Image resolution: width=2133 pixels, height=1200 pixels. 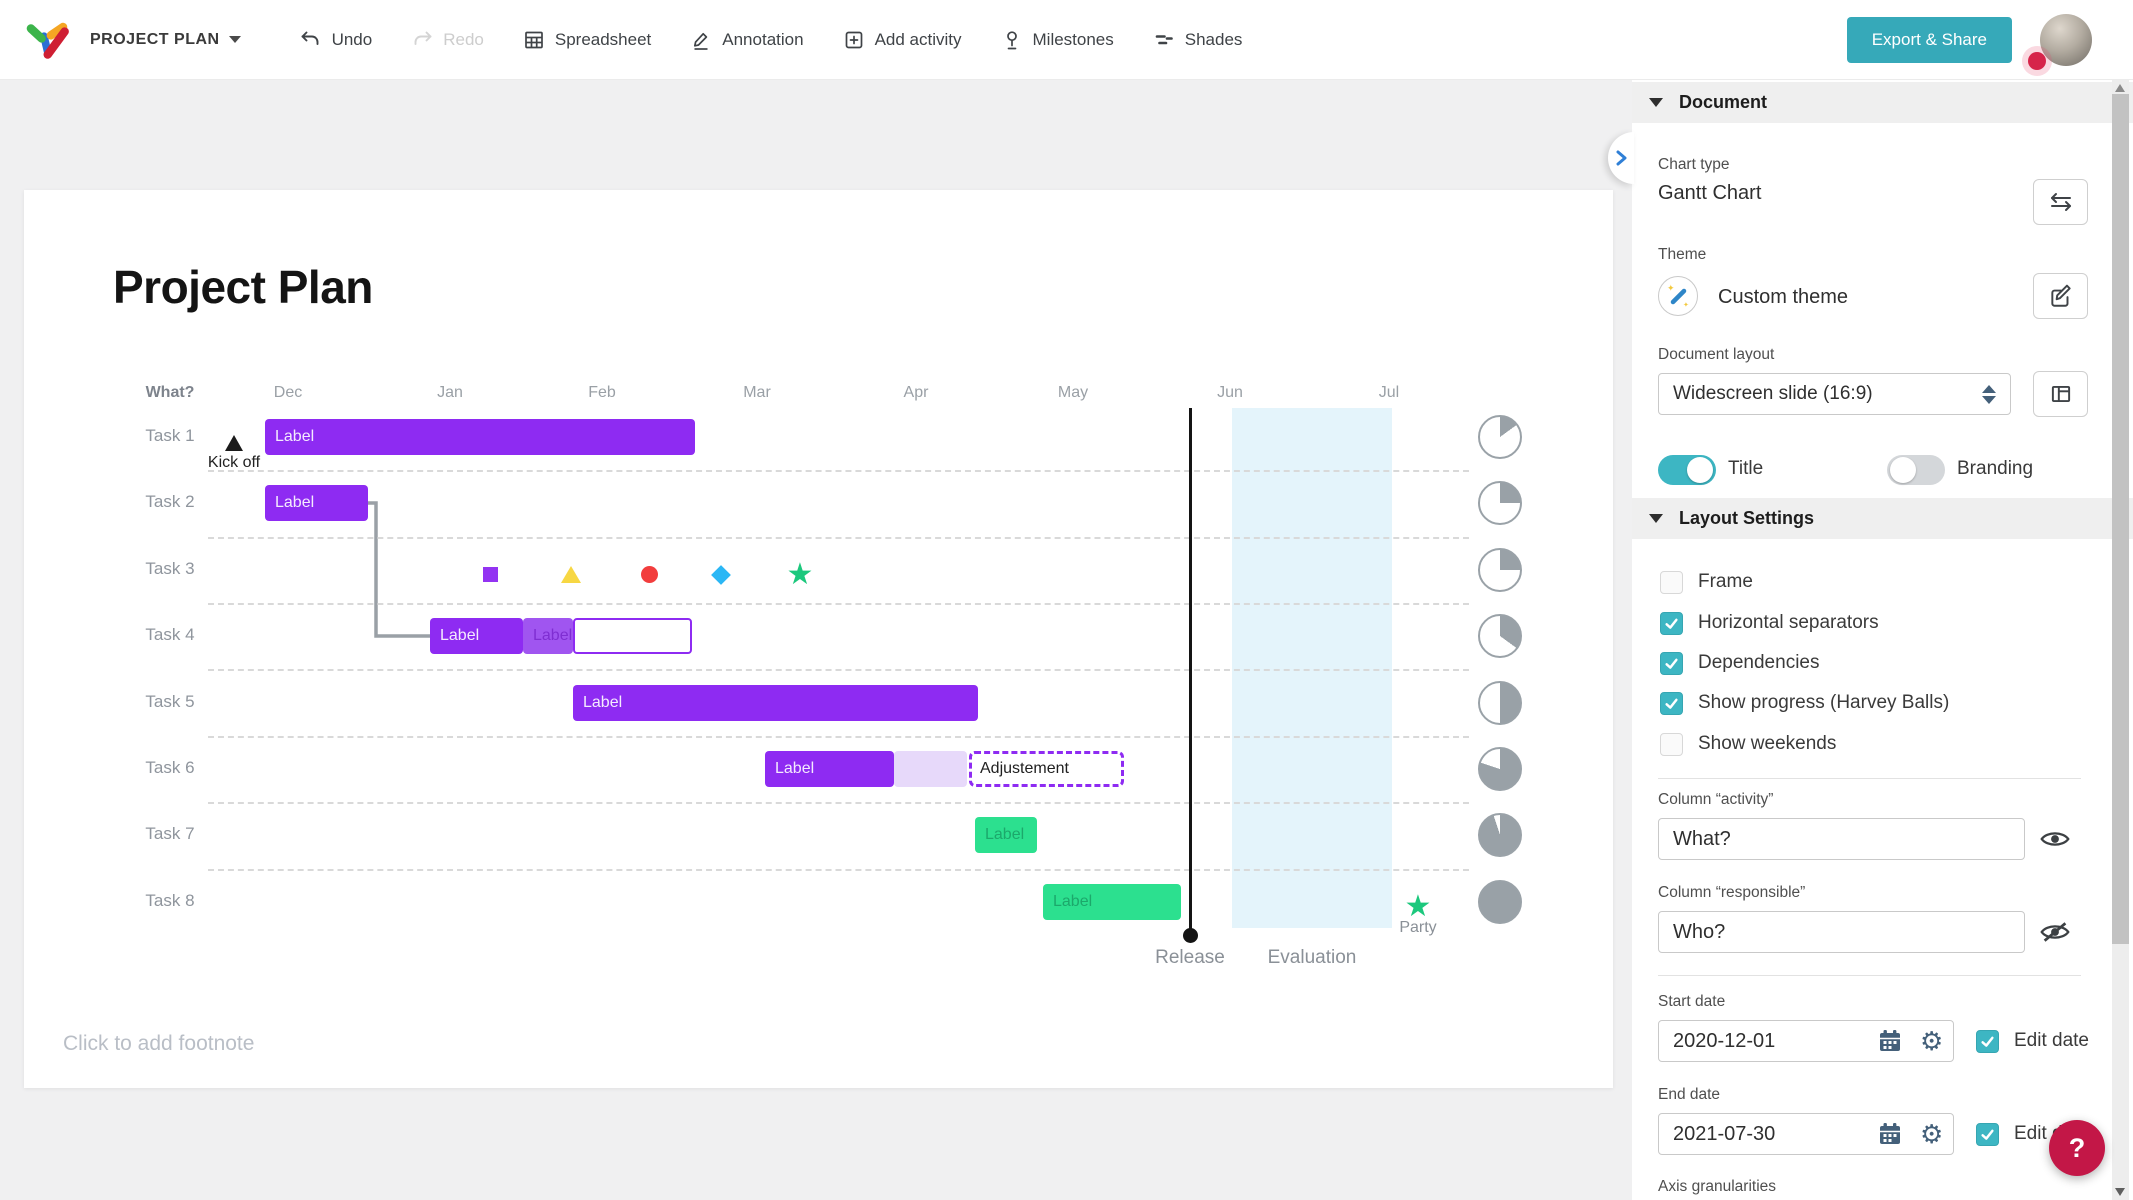 What do you see at coordinates (2077, 1148) in the screenshot?
I see `help-button: ?` at bounding box center [2077, 1148].